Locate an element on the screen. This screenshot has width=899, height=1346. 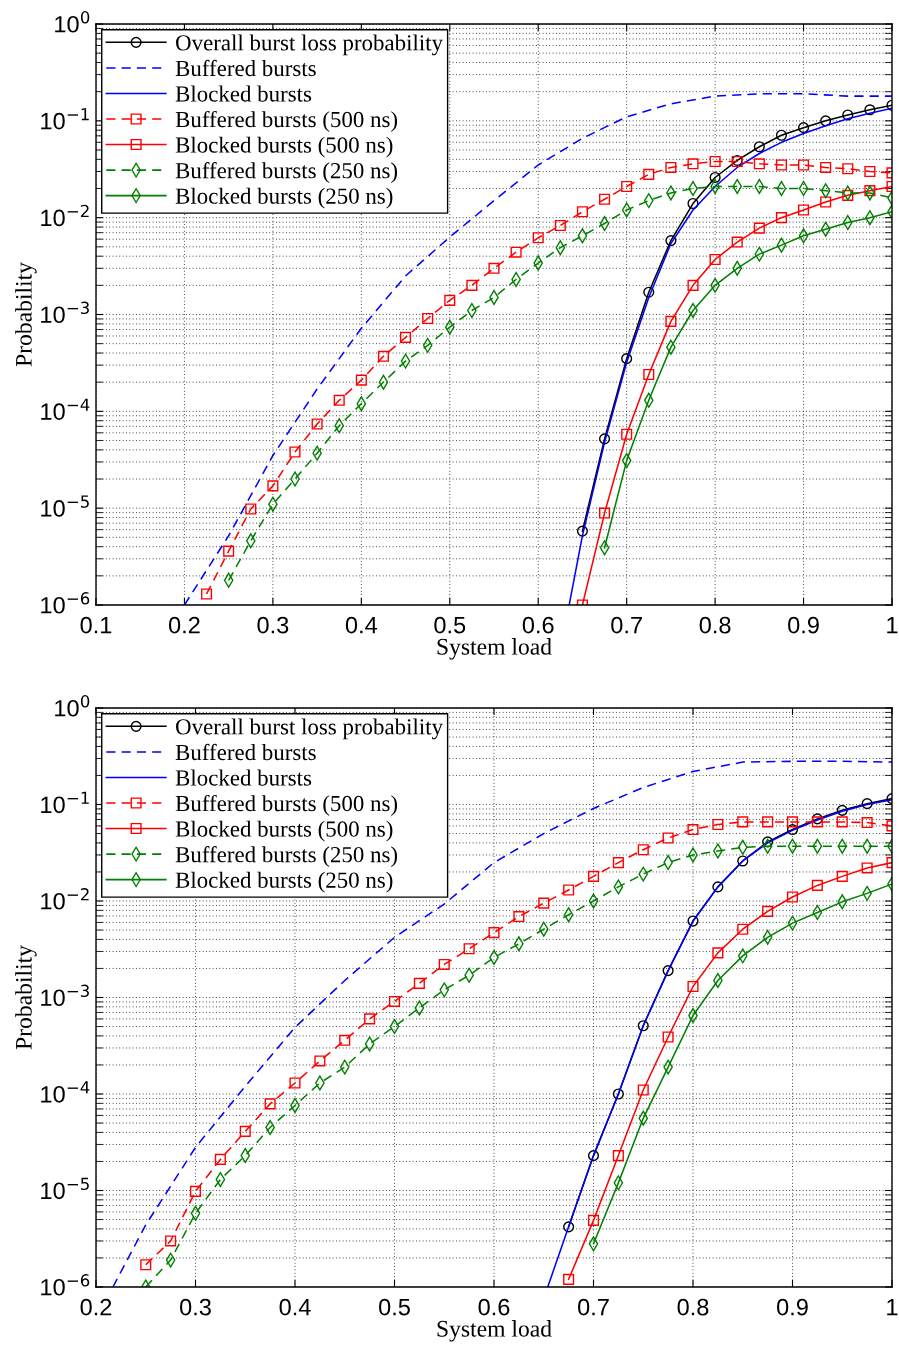
legend-label: Buffered bursts is located at coordinates (245, 752).